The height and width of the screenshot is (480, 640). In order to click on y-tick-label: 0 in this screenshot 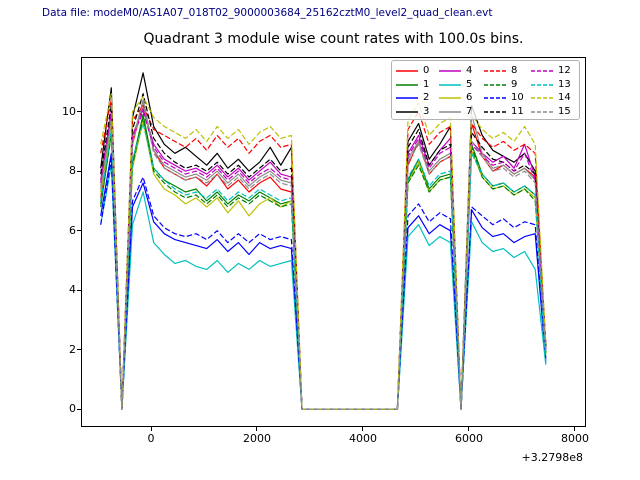, I will do `click(72, 409)`.